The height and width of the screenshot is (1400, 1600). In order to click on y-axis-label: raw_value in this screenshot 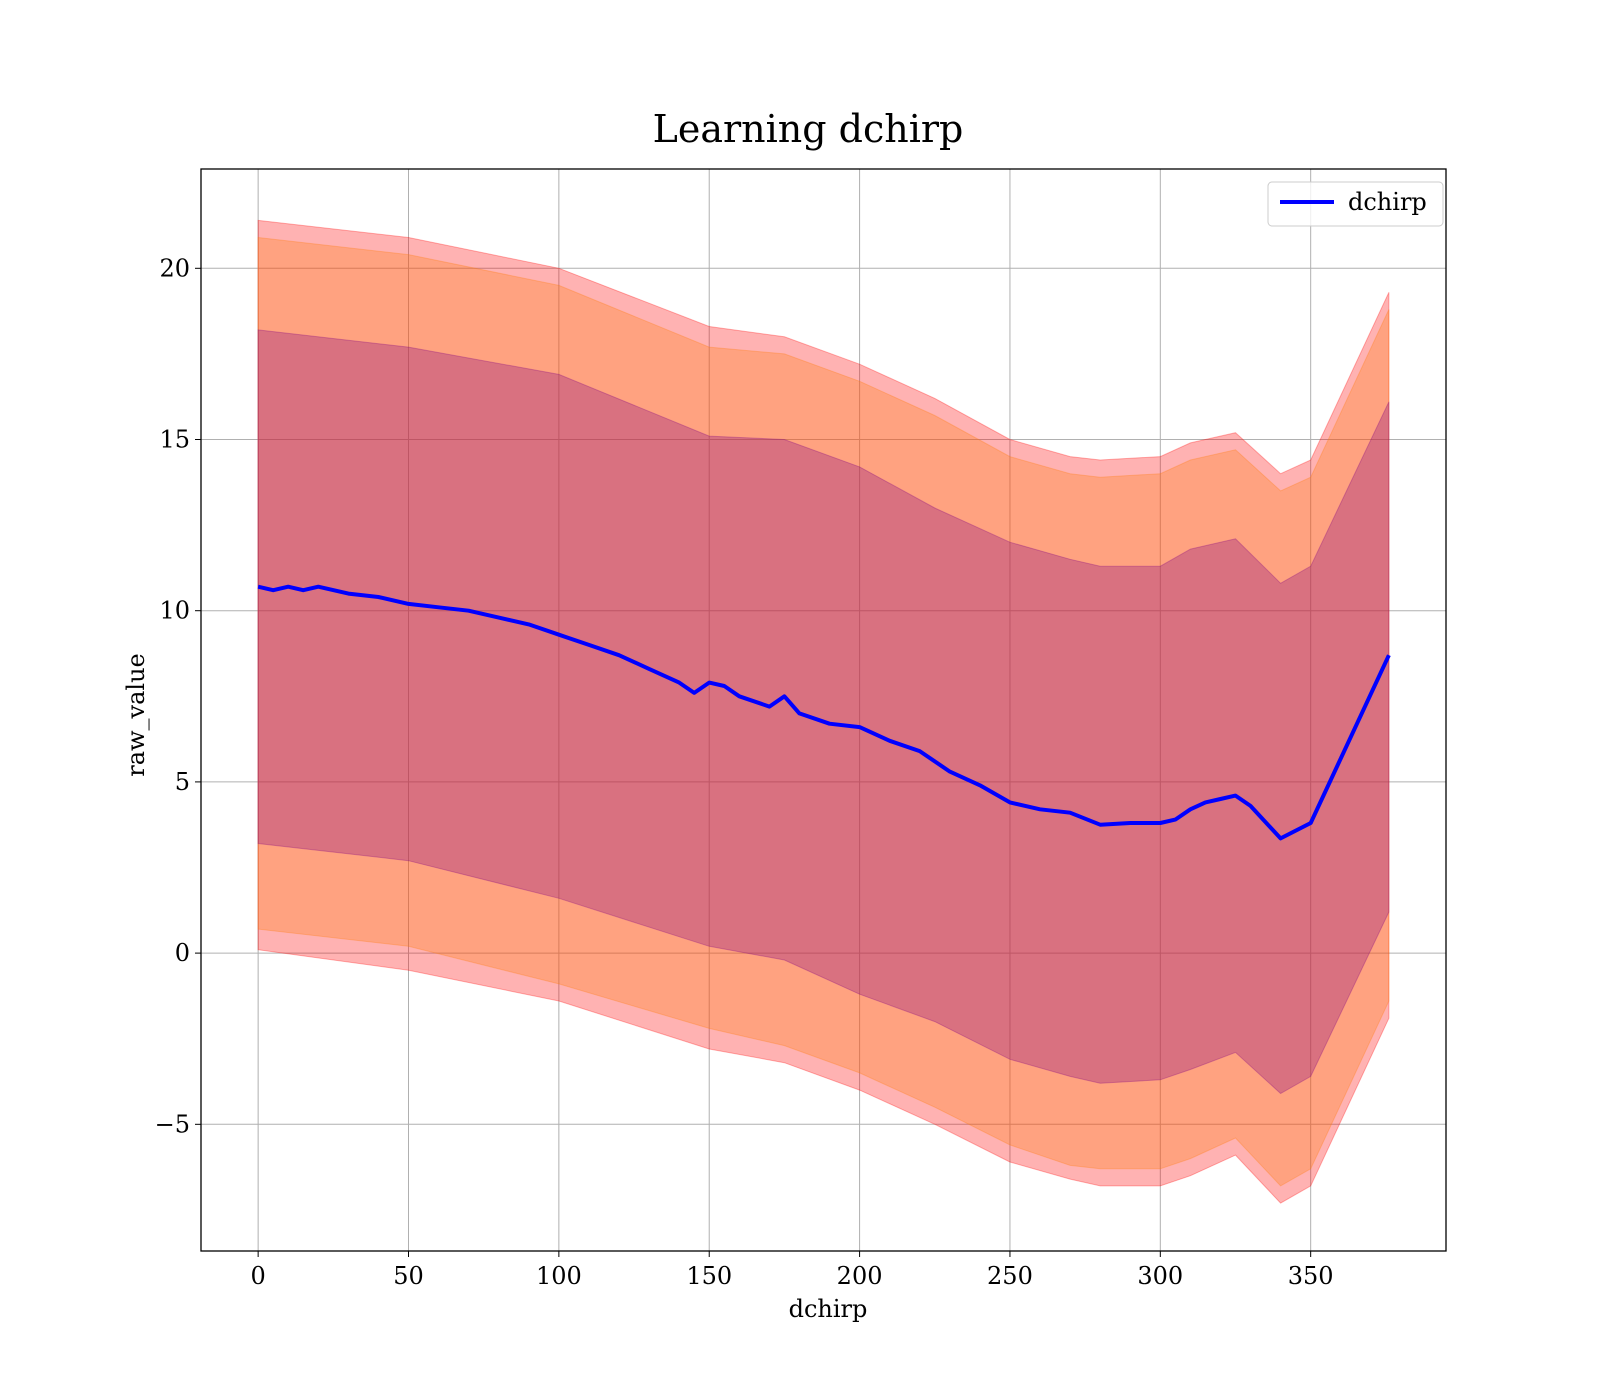, I will do `click(136, 715)`.